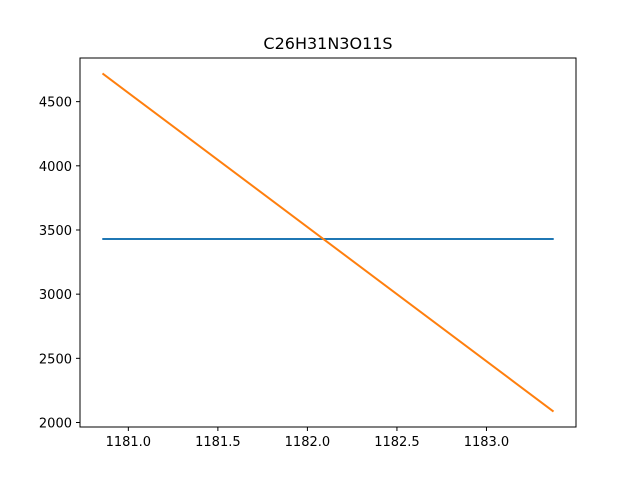  Describe the element at coordinates (55, 103) in the screenshot. I see `y-tick-label: 4500` at that location.